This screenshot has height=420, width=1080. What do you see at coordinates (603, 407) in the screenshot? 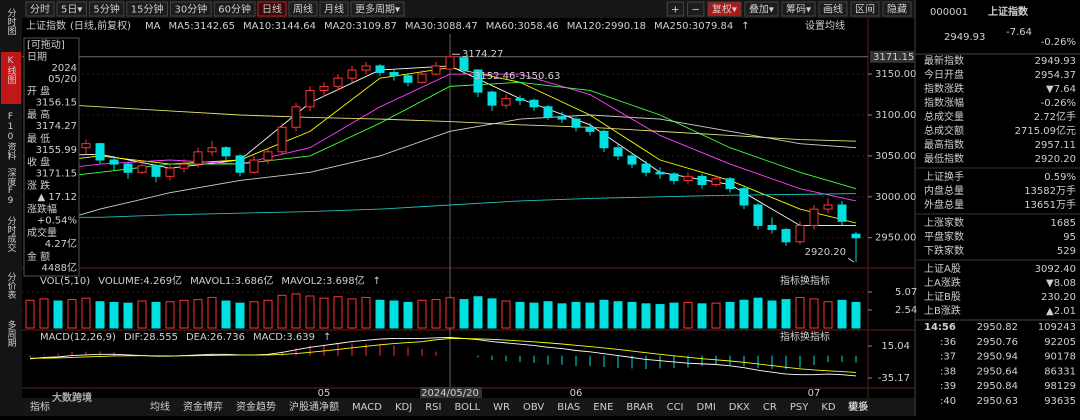
I see `indicator-tab: ENE` at bounding box center [603, 407].